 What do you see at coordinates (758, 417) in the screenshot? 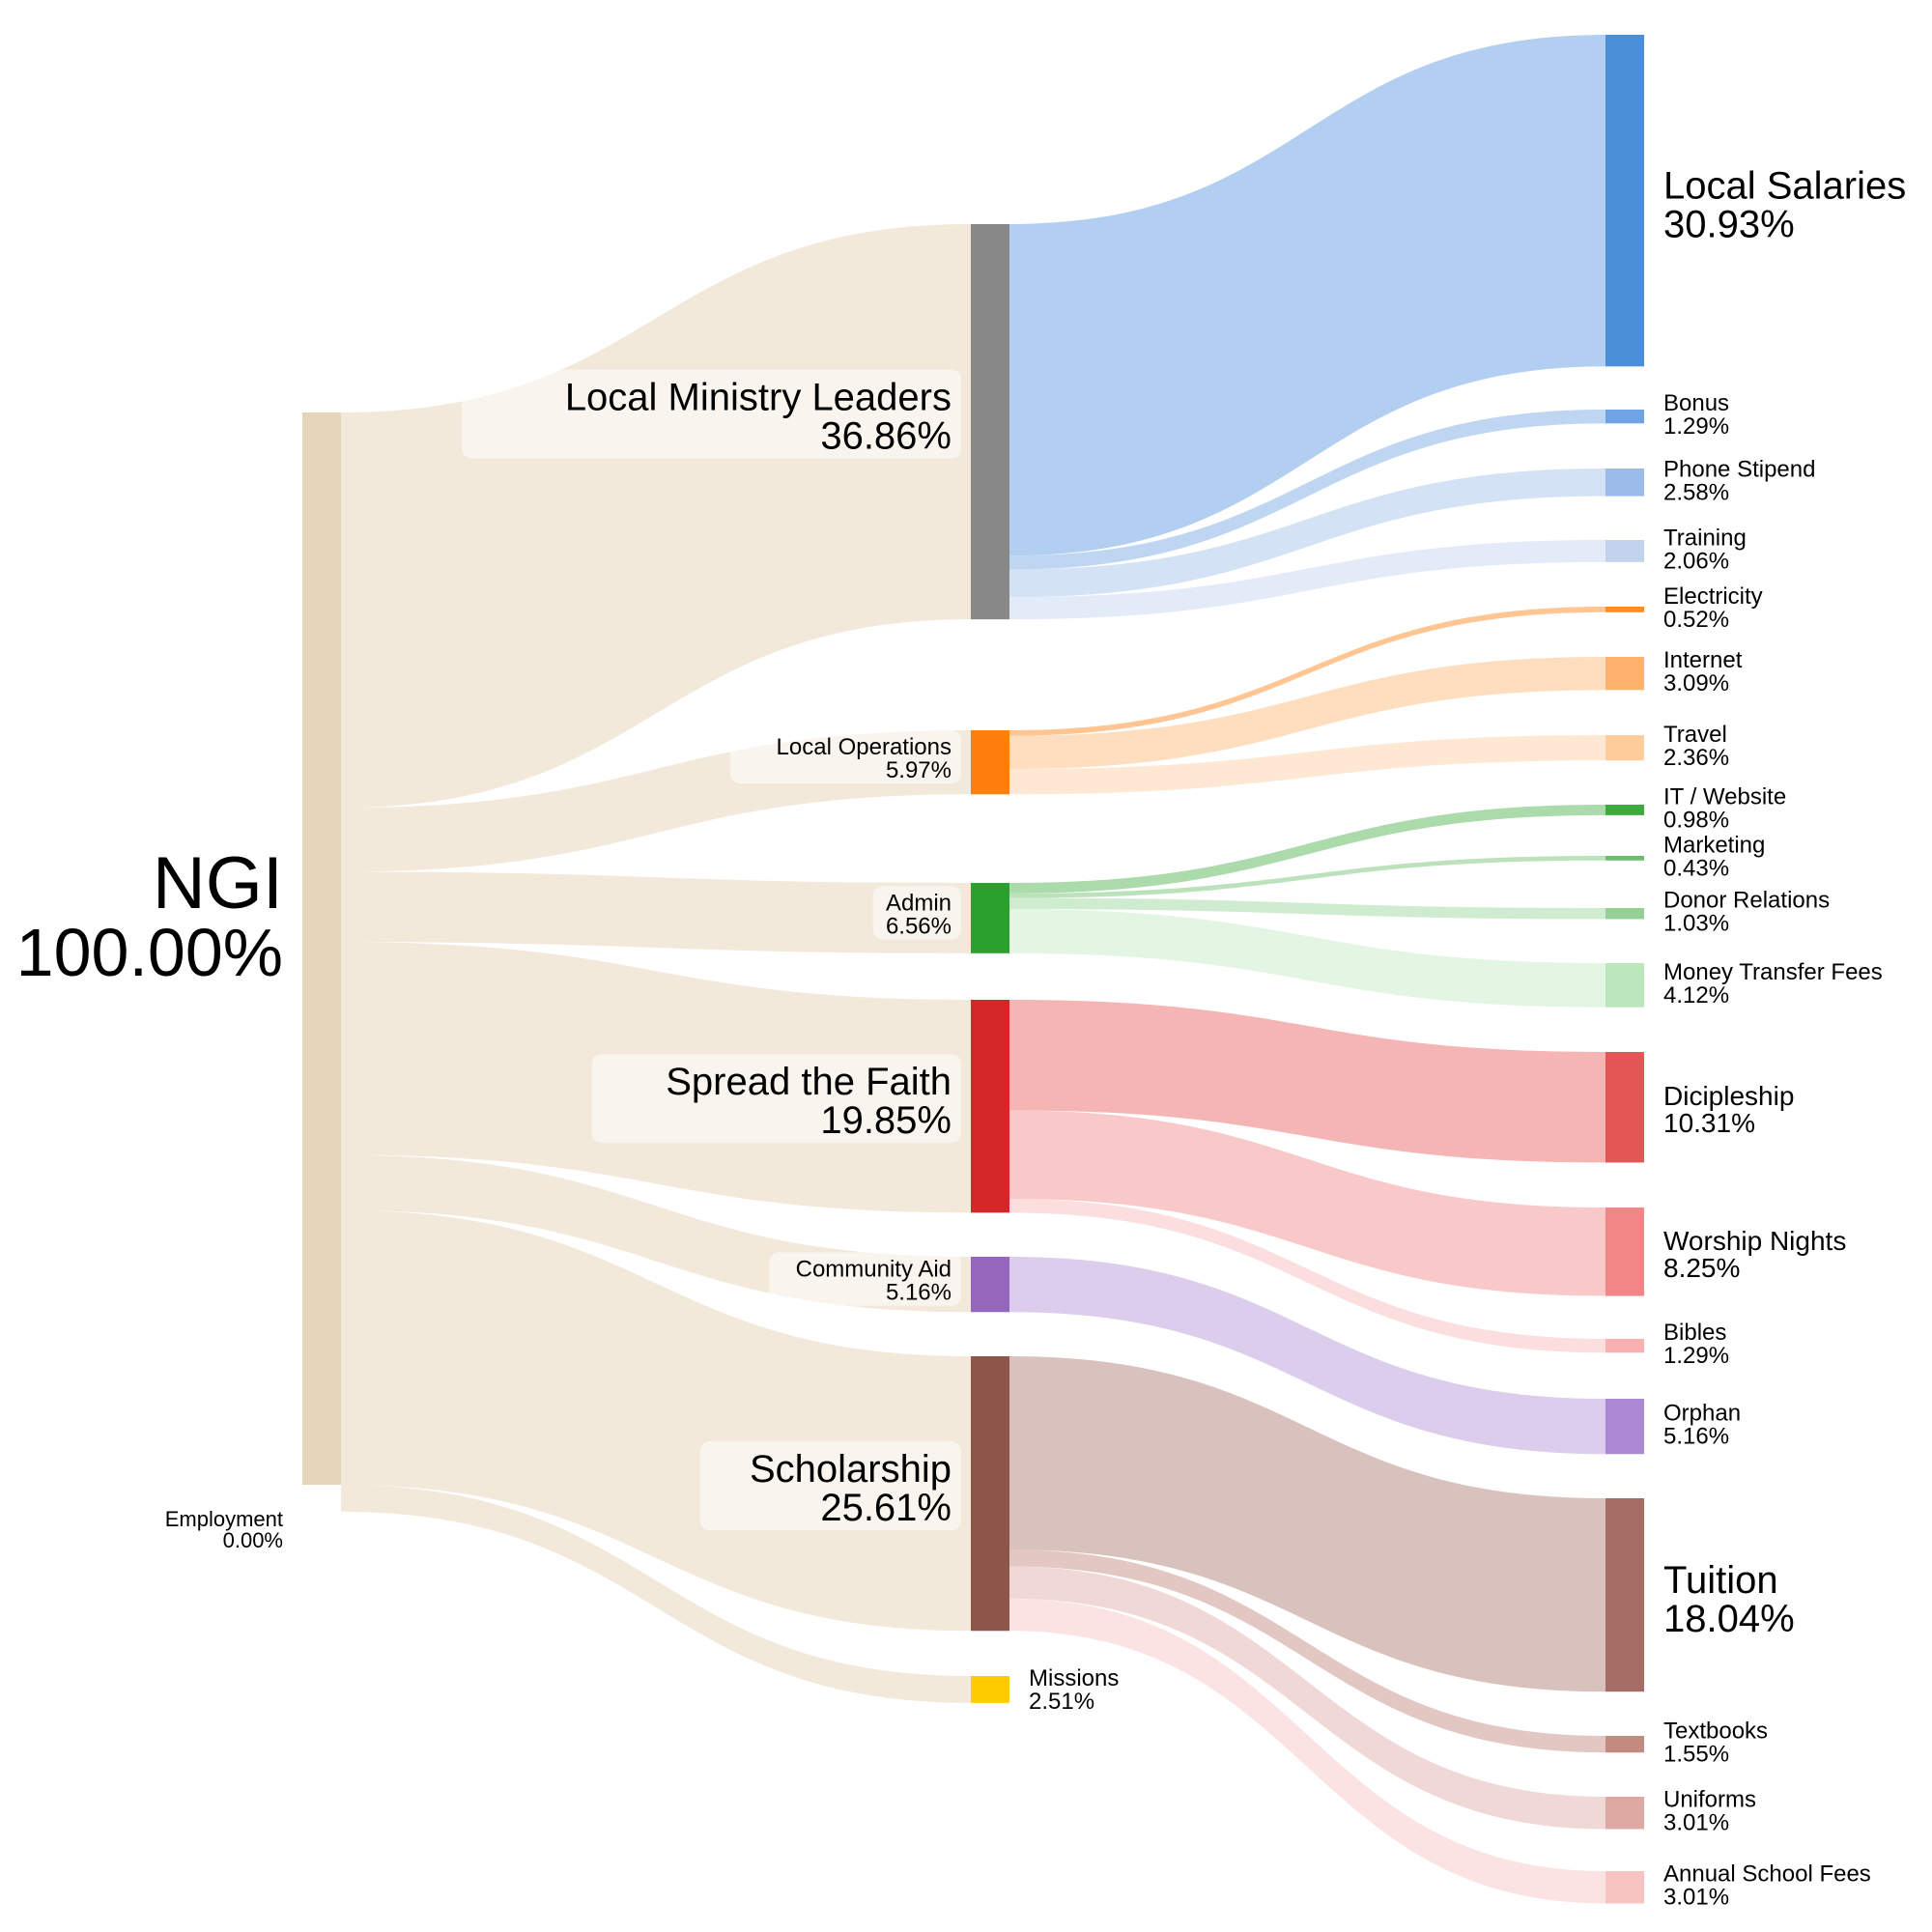
I see `label-local-ministry-leaders: Local Ministry Leaders 36.86%` at bounding box center [758, 417].